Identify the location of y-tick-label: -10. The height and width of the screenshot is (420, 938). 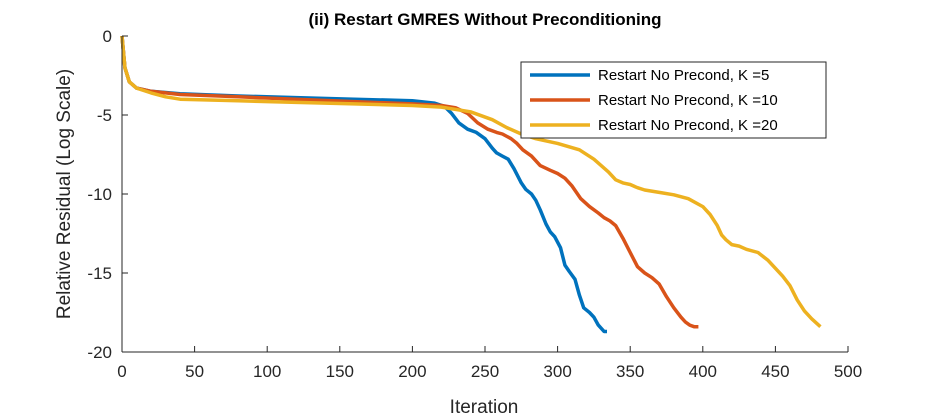
(99, 194).